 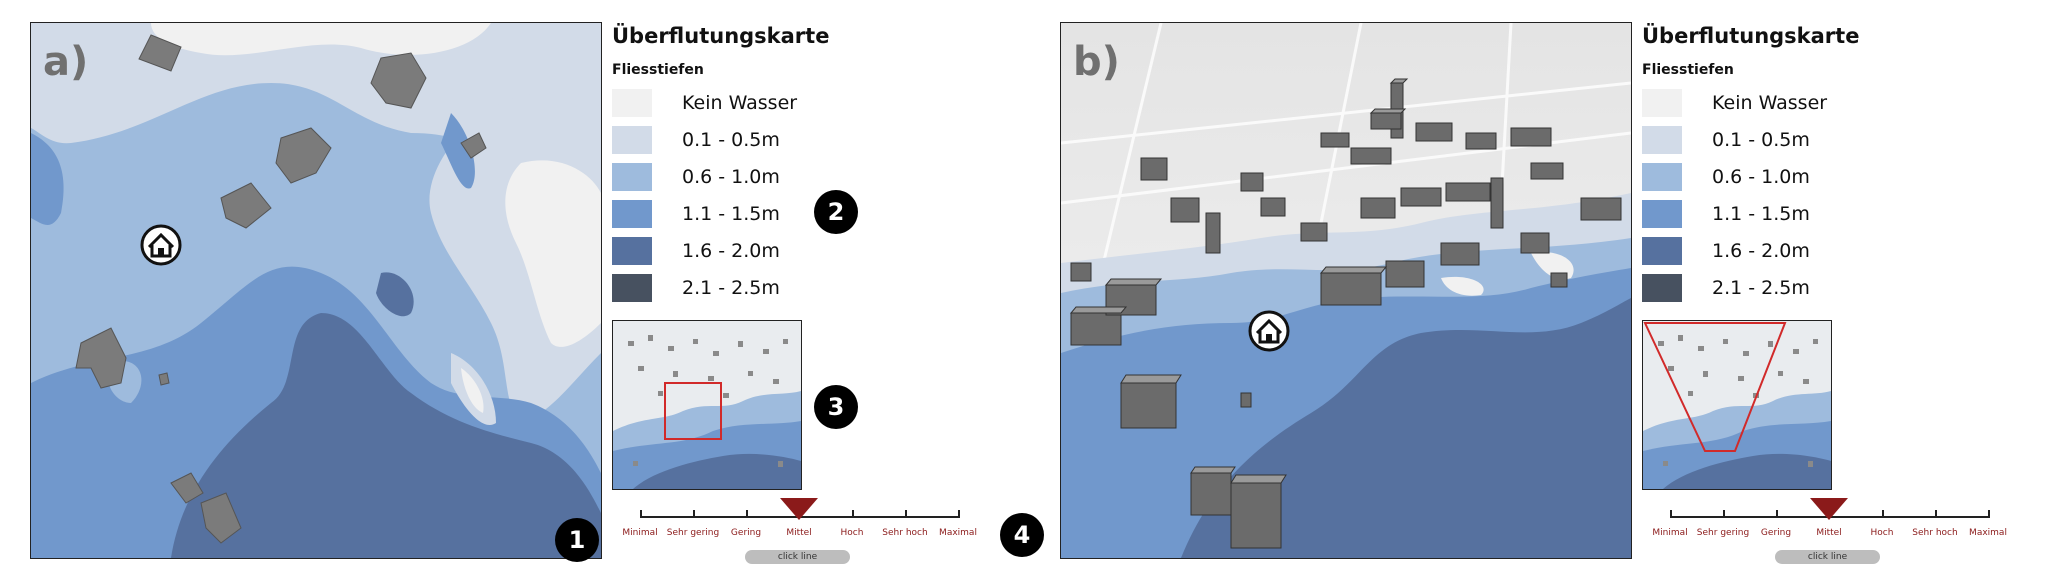 I want to click on panel-label: b), so click(x=1096, y=62).